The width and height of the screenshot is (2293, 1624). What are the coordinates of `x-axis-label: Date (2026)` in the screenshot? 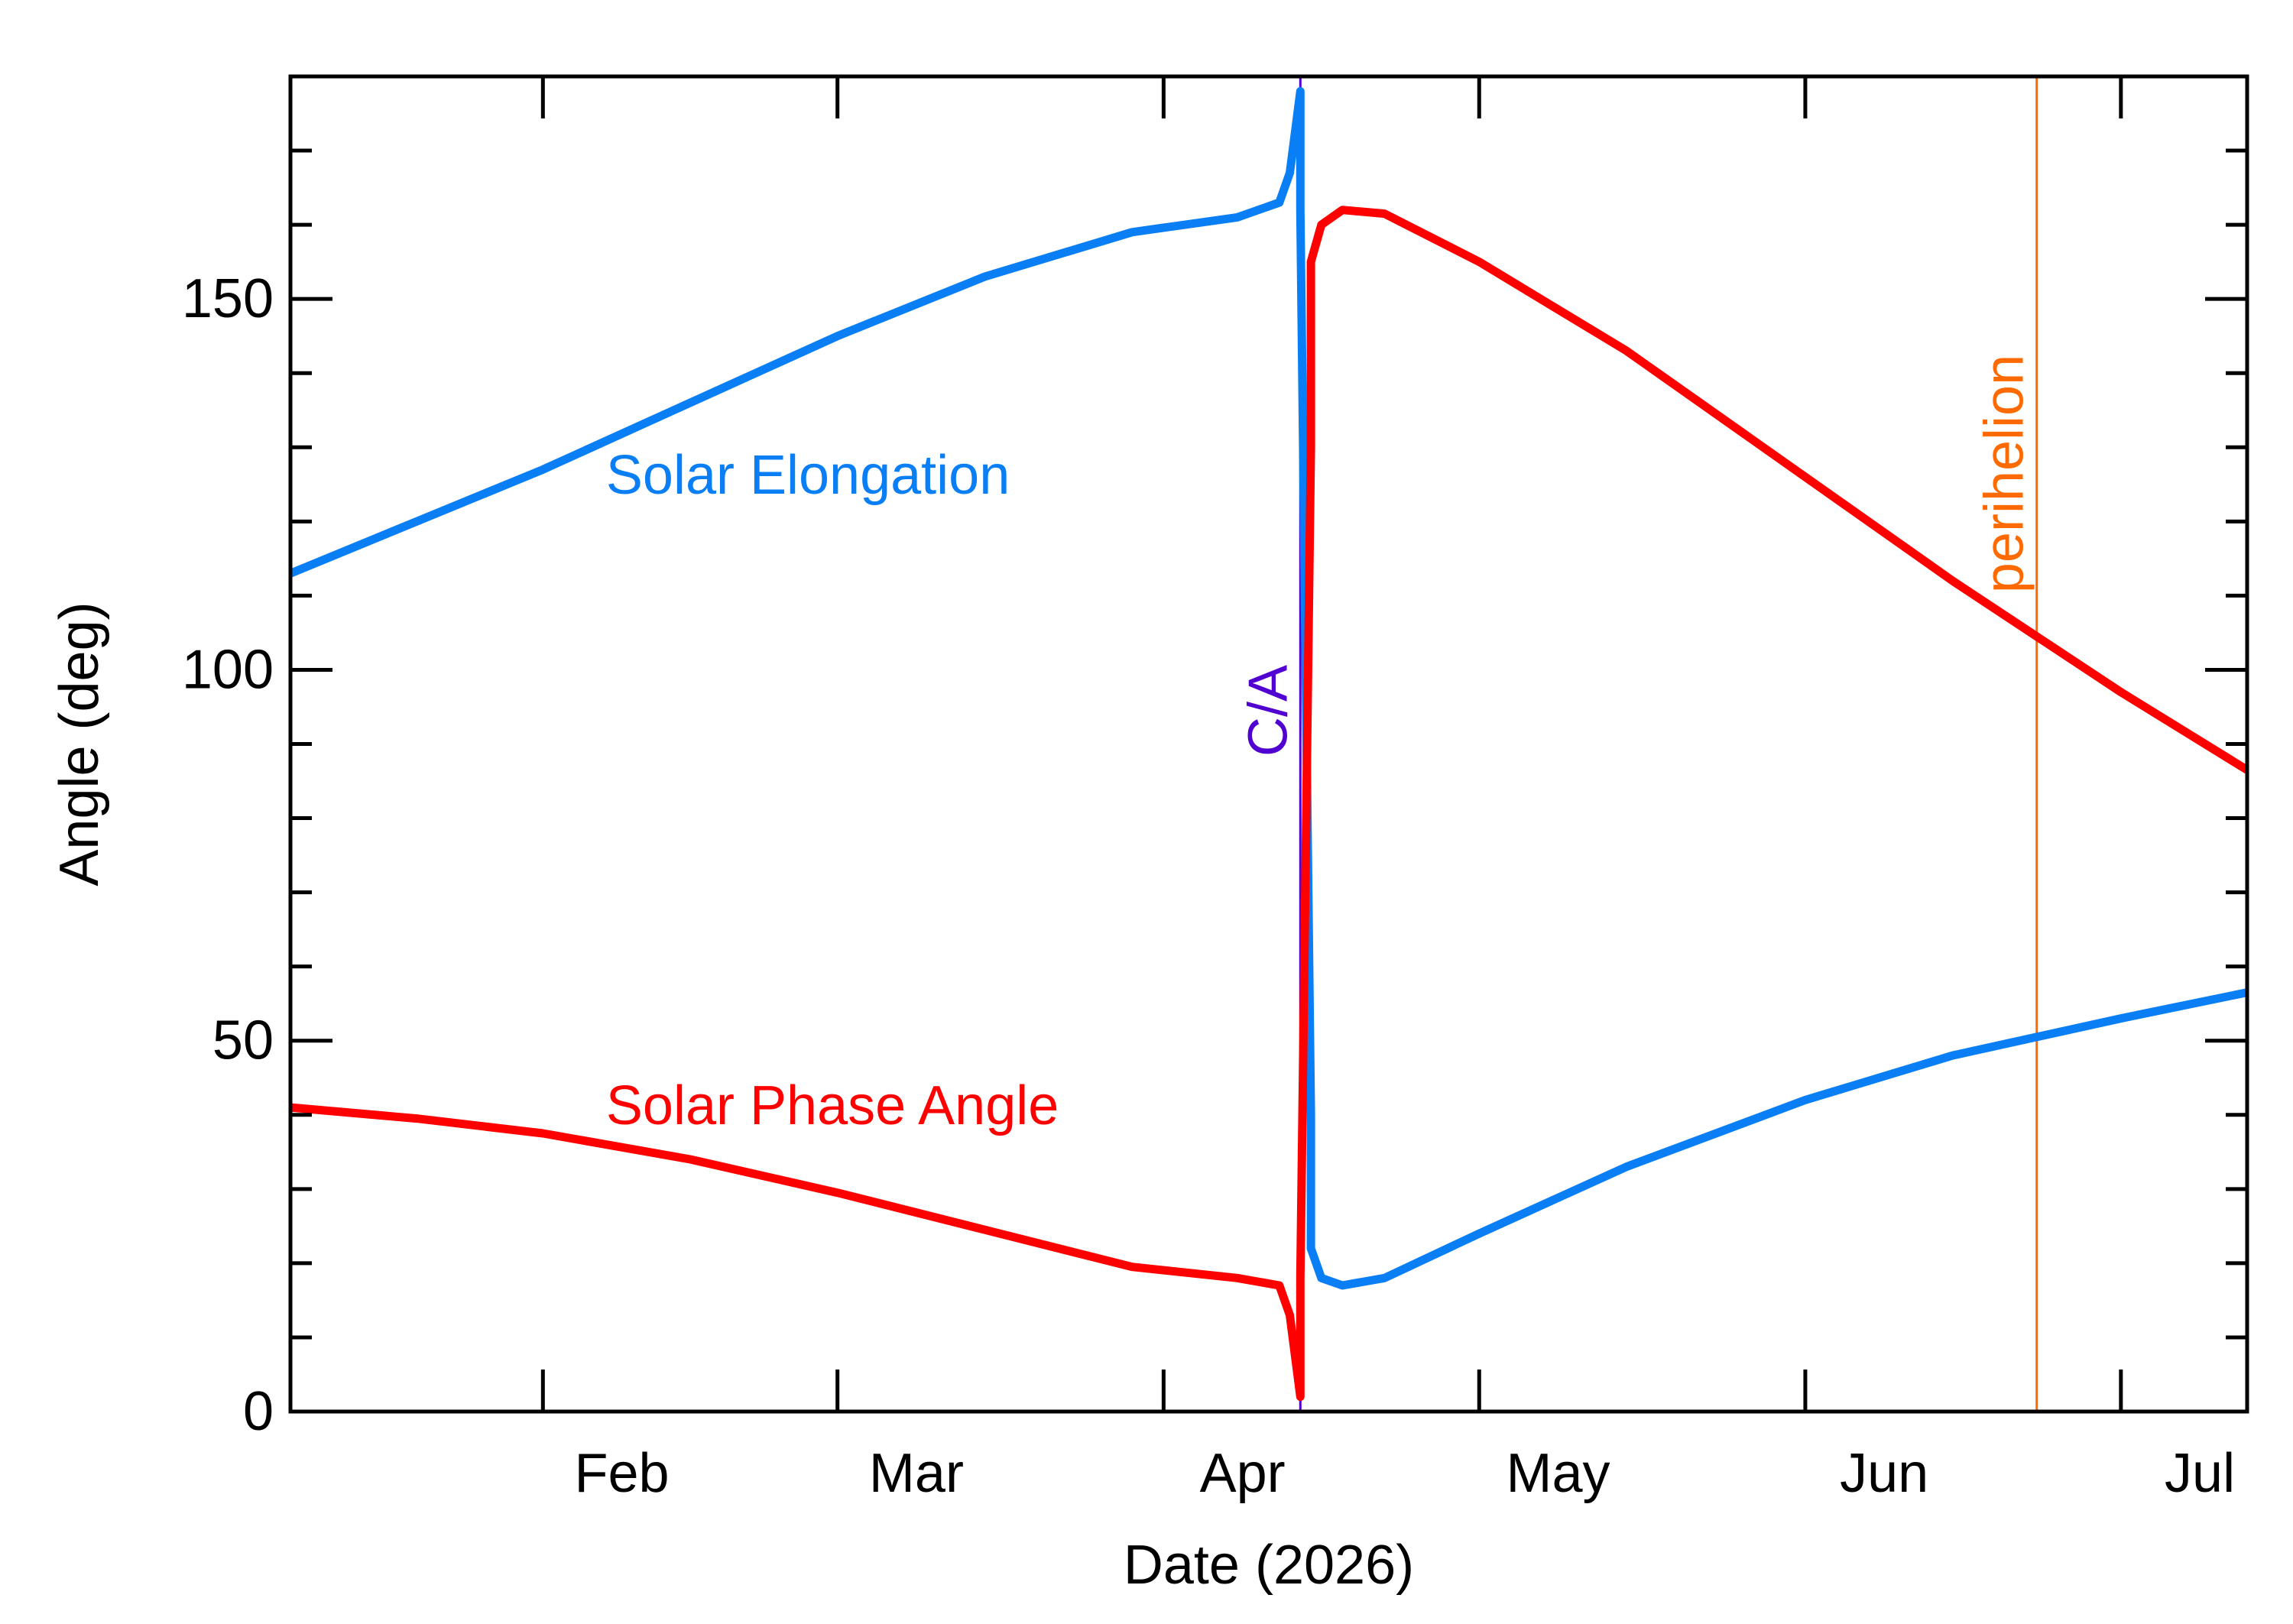 It's located at (1269, 1565).